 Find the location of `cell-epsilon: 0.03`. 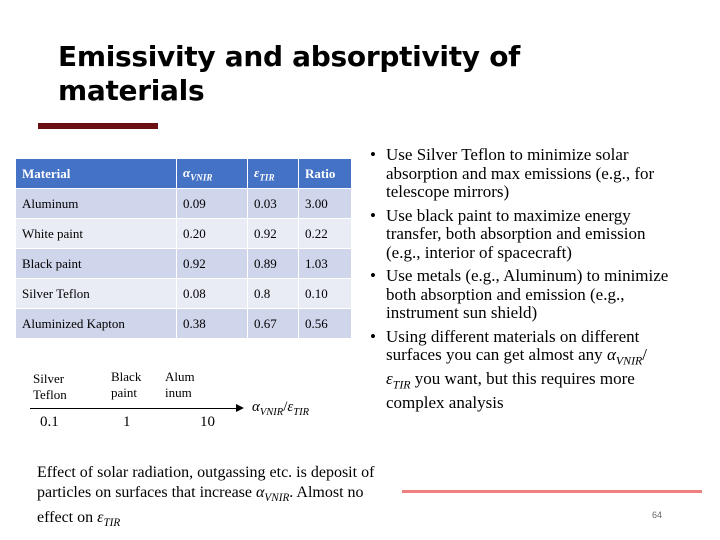

cell-epsilon: 0.03 is located at coordinates (273, 203).